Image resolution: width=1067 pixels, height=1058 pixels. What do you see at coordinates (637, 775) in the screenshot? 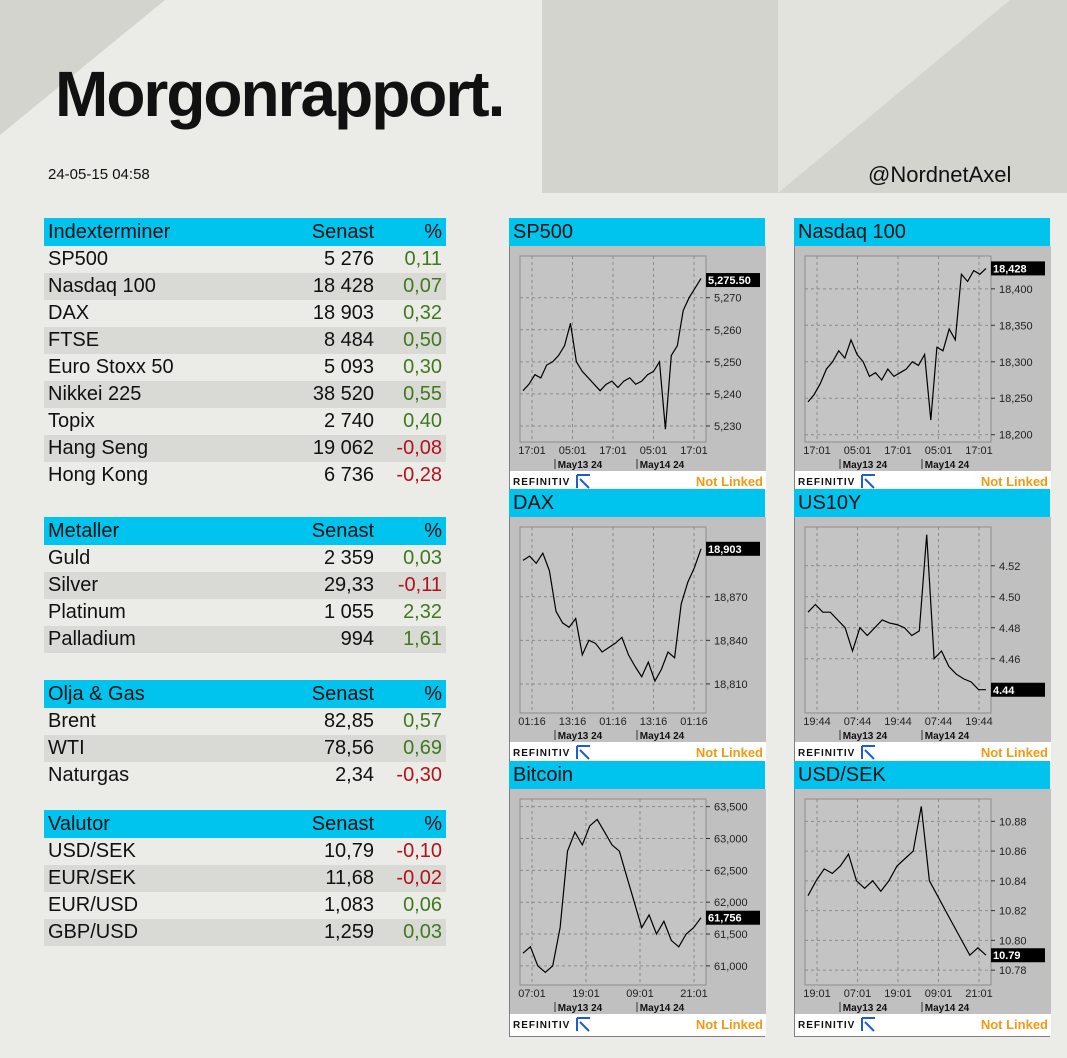
I see `chart-title: Bitcoin` at bounding box center [637, 775].